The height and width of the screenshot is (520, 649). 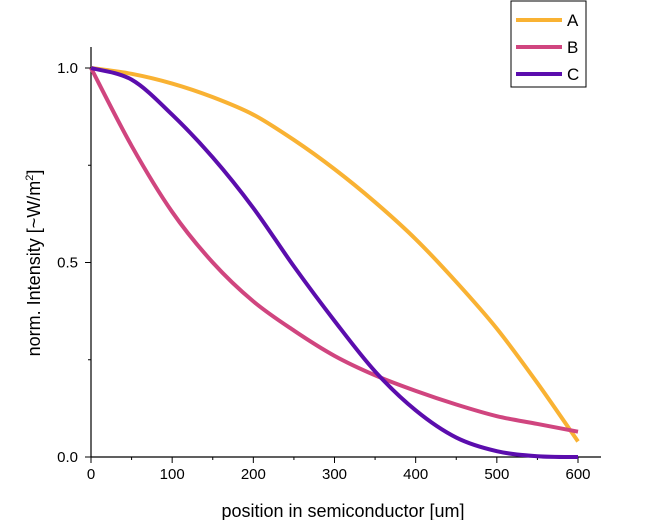 What do you see at coordinates (342, 510) in the screenshot?
I see `x-axis-title: position in semiconductor [um]` at bounding box center [342, 510].